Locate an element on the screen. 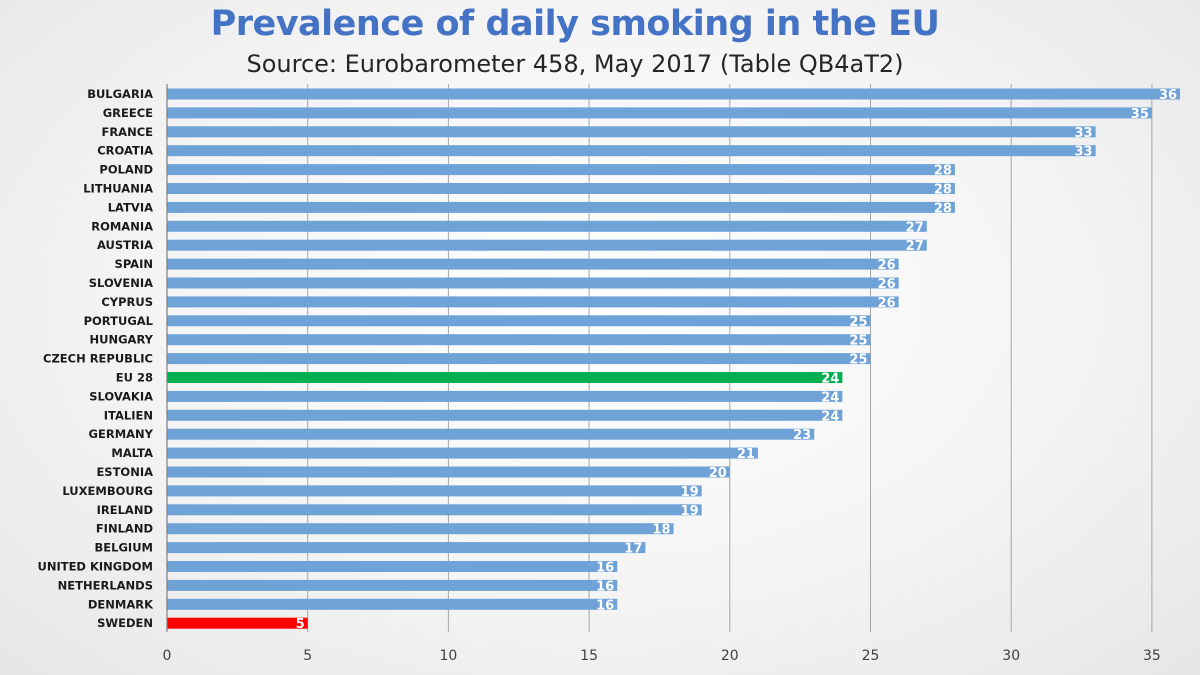  category-label: SWEDEN is located at coordinates (125, 623).